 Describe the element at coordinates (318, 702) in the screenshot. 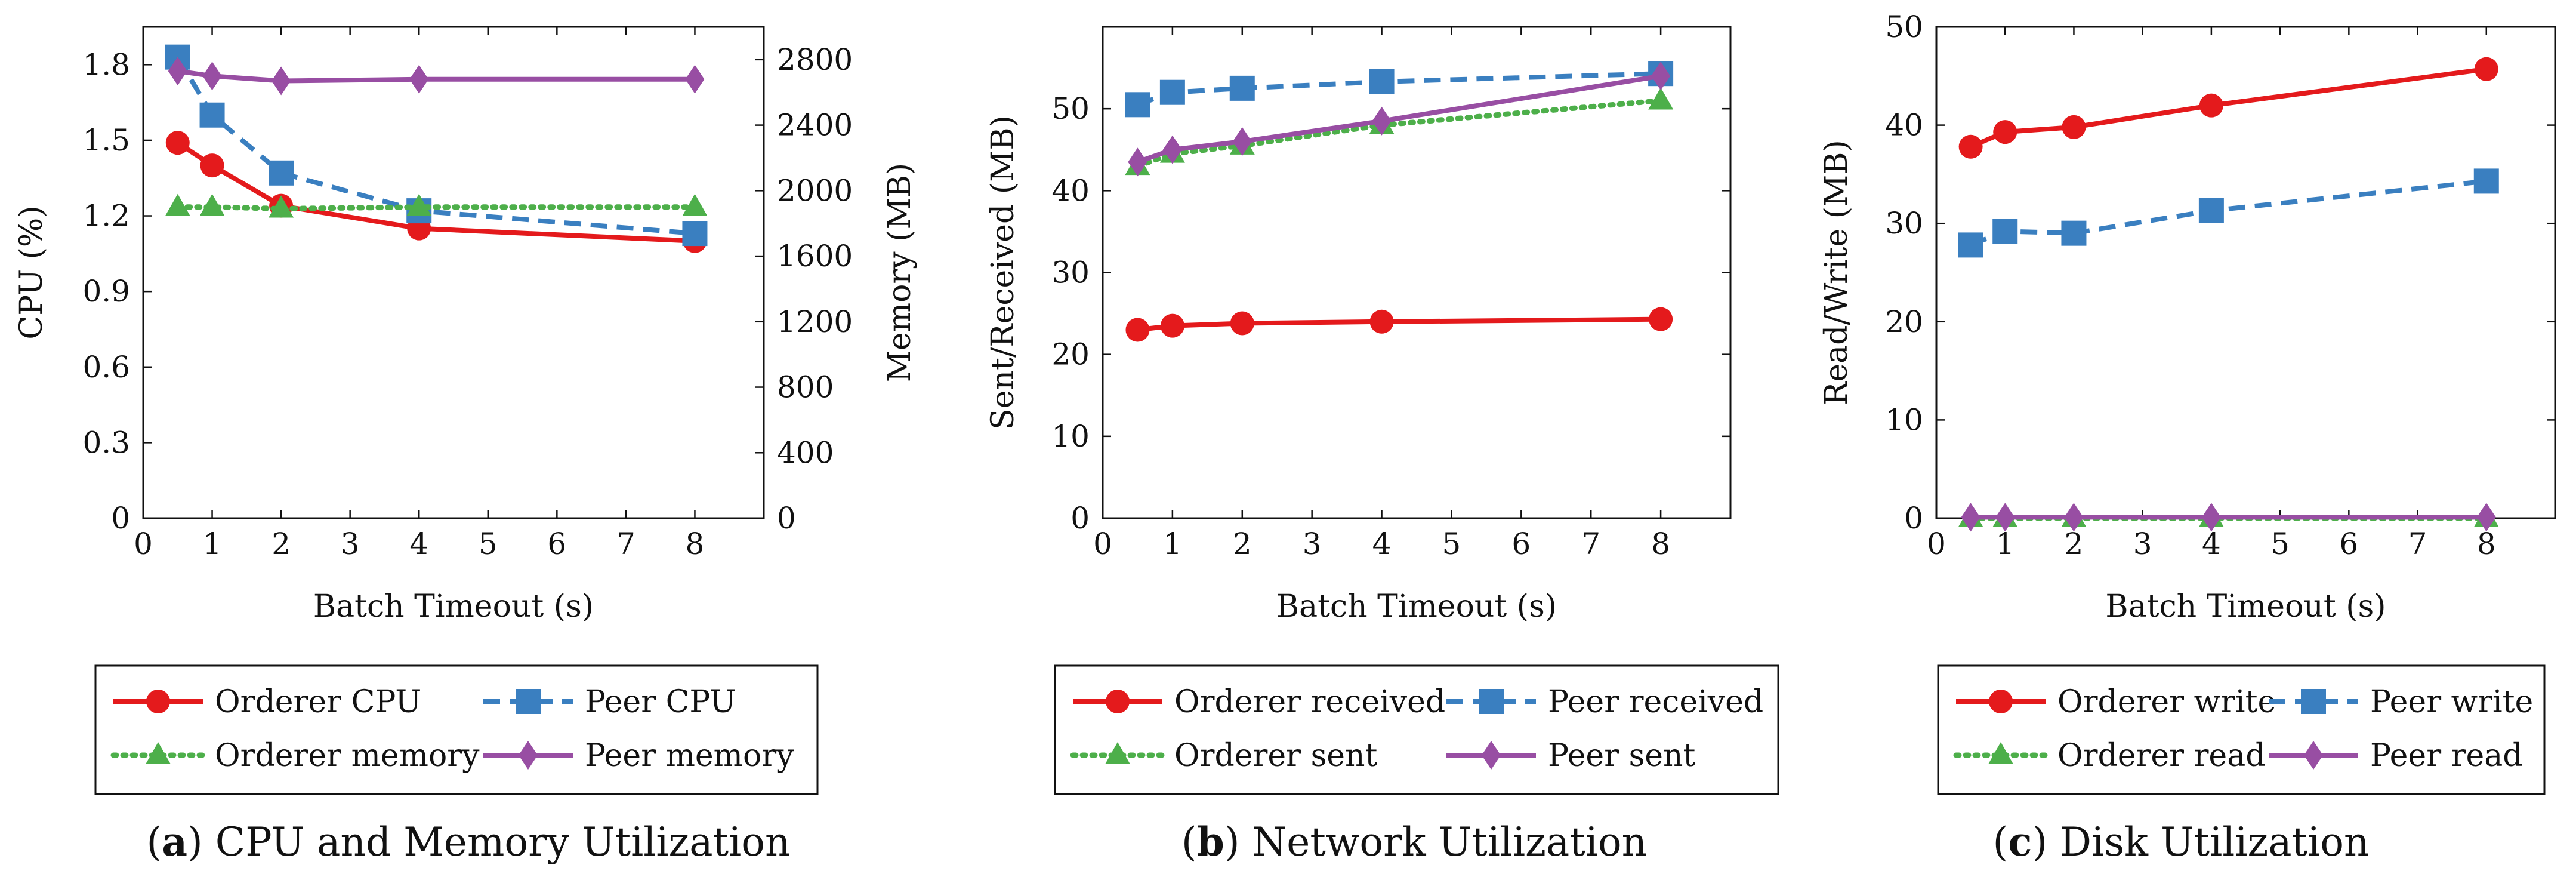

I see `legend-label-orderer-cpu: Orderer CPU` at that location.